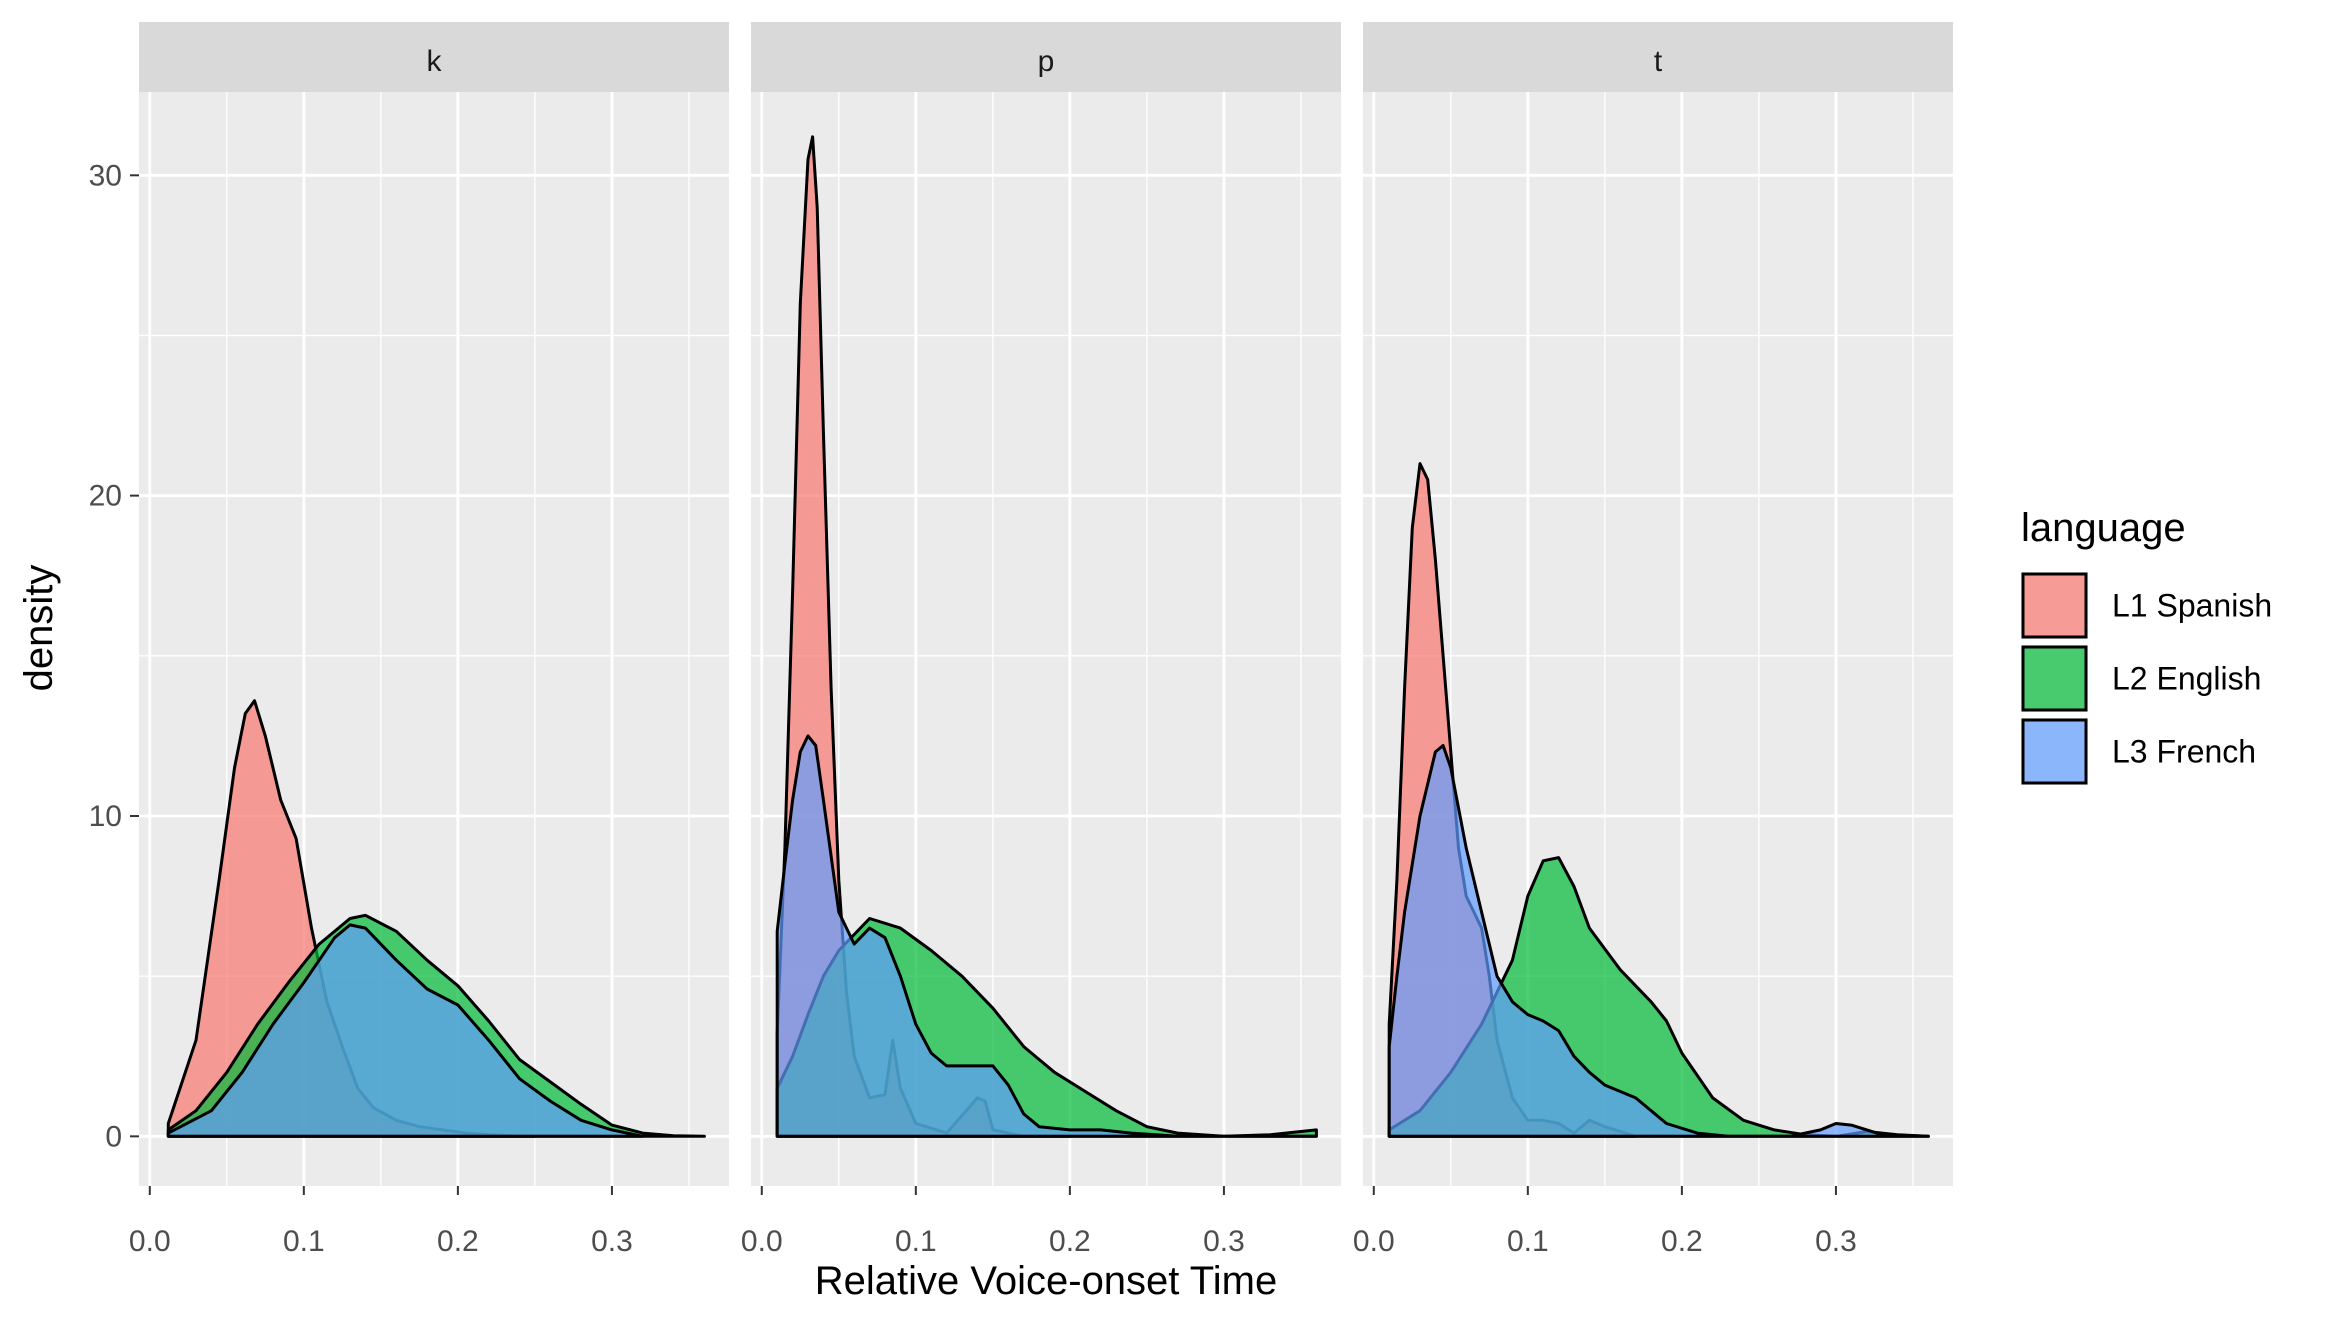  Describe the element at coordinates (2054, 751) in the screenshot. I see `legend-swatch-l3-french` at that location.